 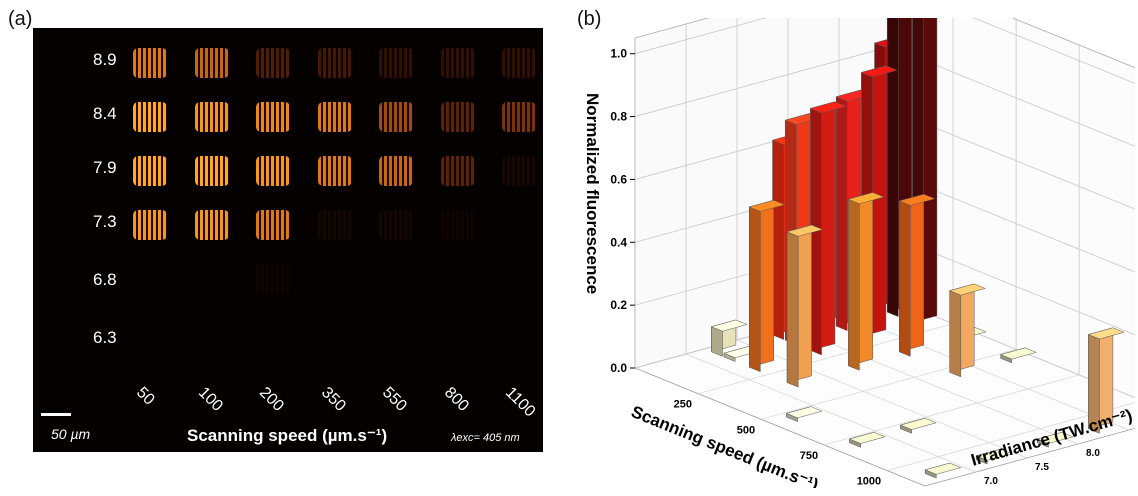 I want to click on z-tick-label: 0.2, so click(x=618, y=305).